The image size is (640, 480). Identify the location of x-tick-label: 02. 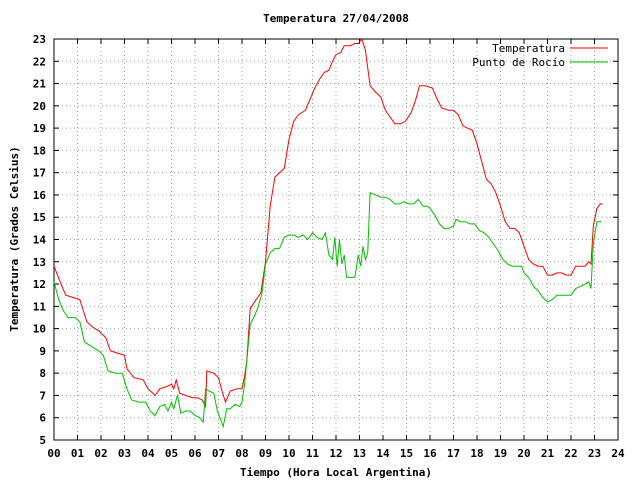
(100, 453).